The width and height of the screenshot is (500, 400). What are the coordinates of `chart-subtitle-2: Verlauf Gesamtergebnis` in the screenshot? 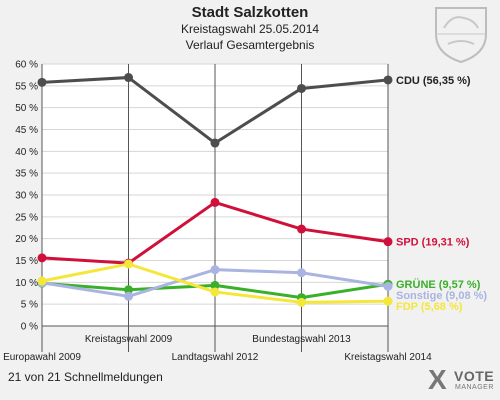 It's located at (250, 45).